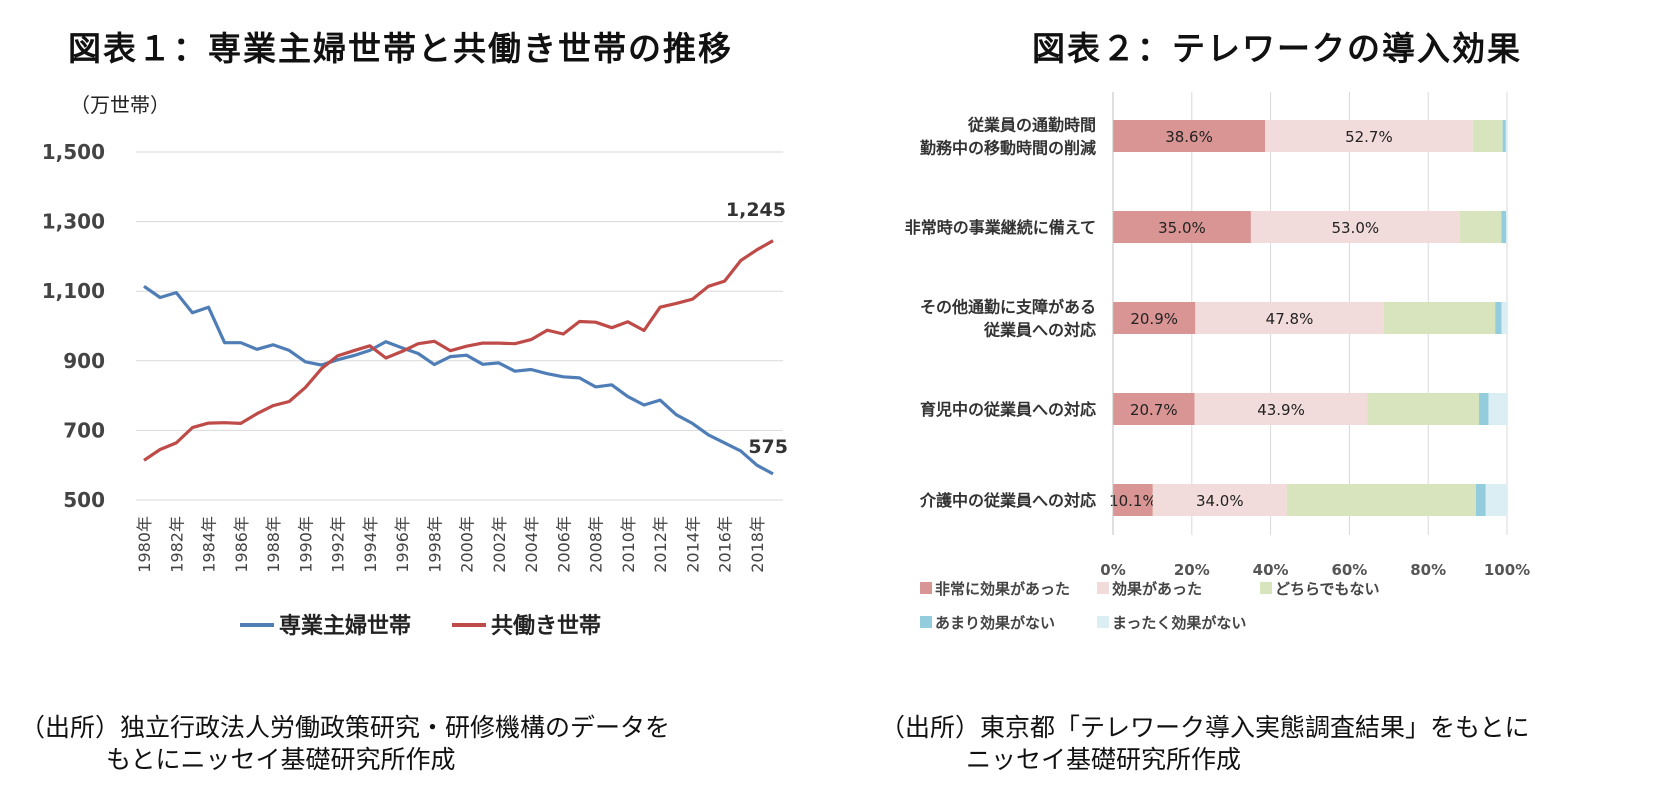 The image size is (1657, 801). Describe the element at coordinates (1112, 570) in the screenshot. I see `x-tick-label: 0%` at that location.